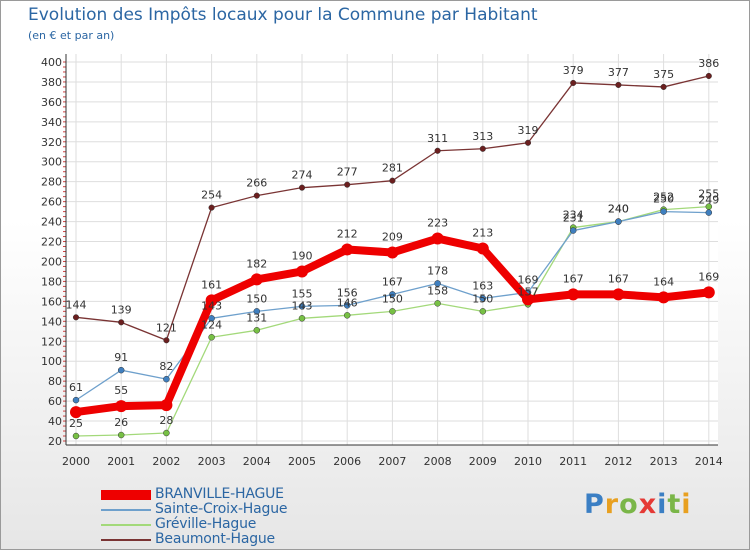 This screenshot has width=750, height=551. Describe the element at coordinates (256, 183) in the screenshot. I see `data-label-3-4: 266` at that location.